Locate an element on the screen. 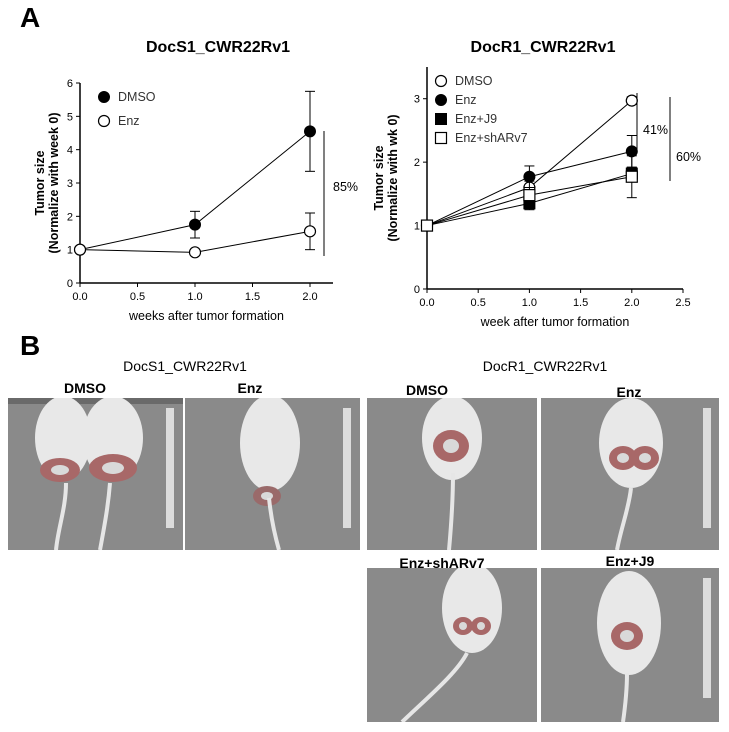 This screenshot has height=732, width=729. chart-title: DocS1_CWR22Rv1 is located at coordinates (218, 47).